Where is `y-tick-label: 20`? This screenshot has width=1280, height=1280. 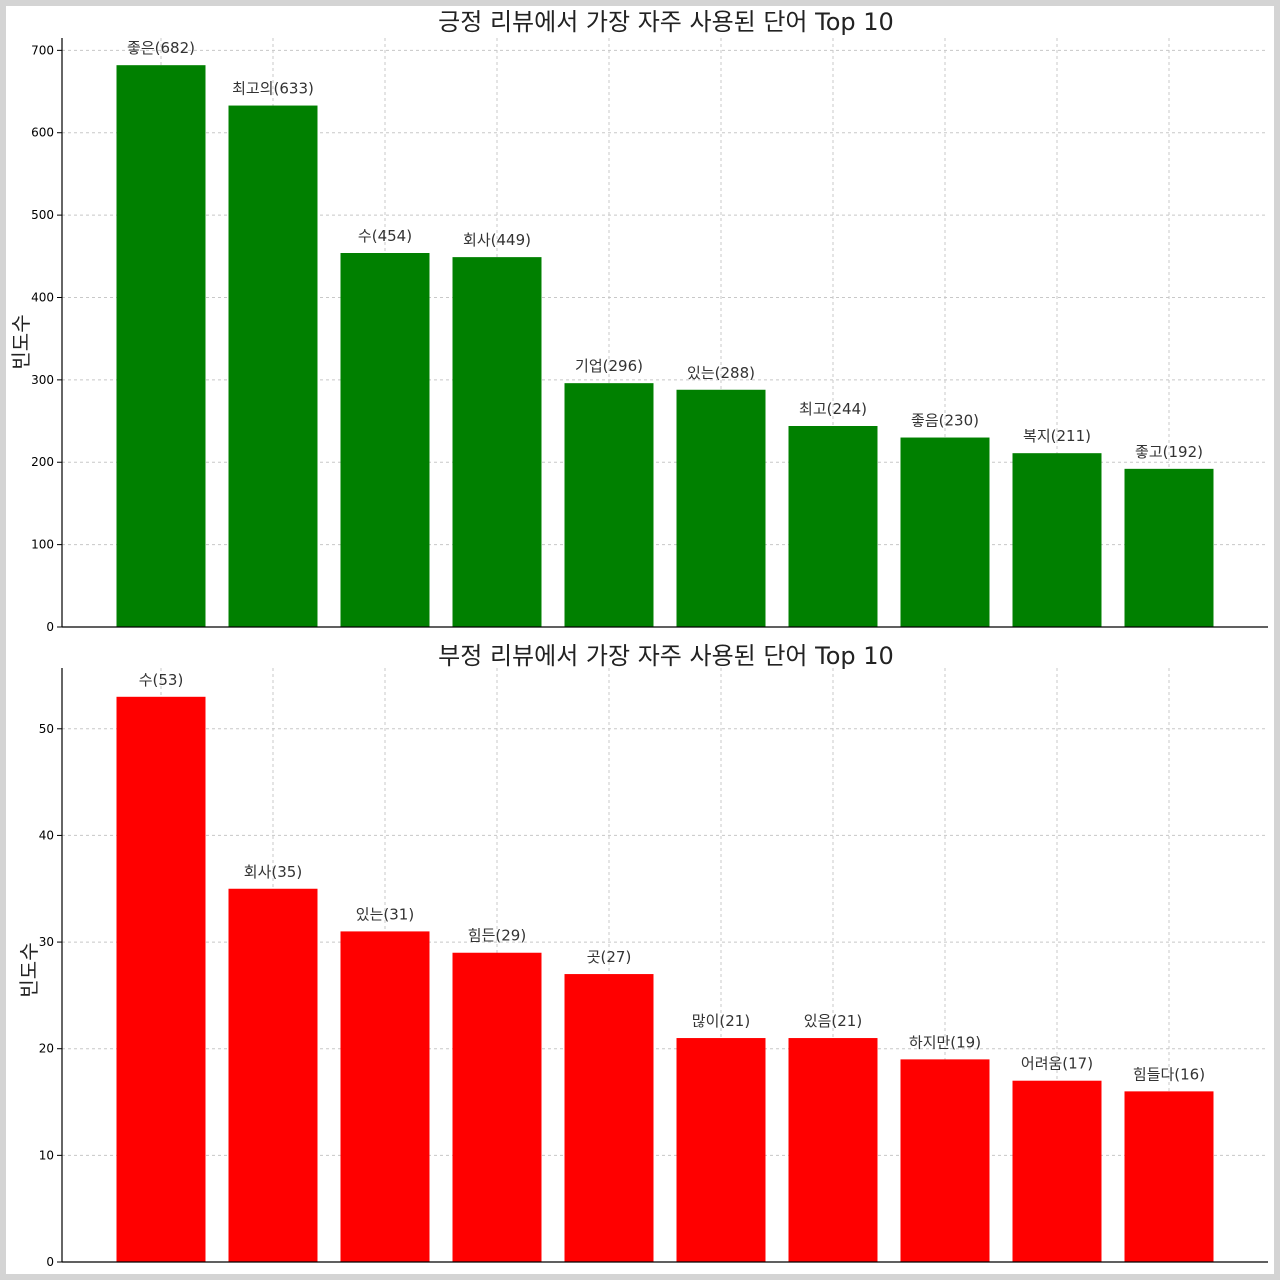 y-tick-label: 20 is located at coordinates (46, 1049).